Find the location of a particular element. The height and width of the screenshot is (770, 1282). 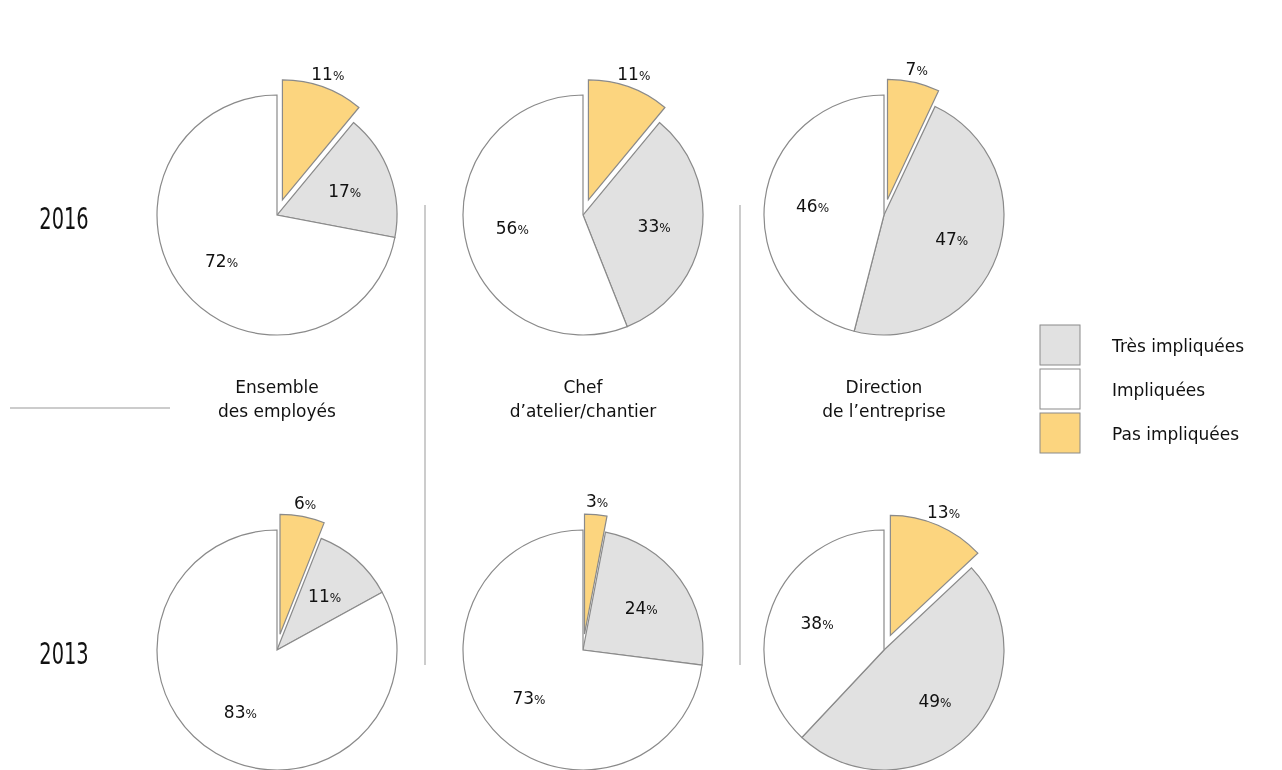

data-label: 49% is located at coordinates (935, 700).